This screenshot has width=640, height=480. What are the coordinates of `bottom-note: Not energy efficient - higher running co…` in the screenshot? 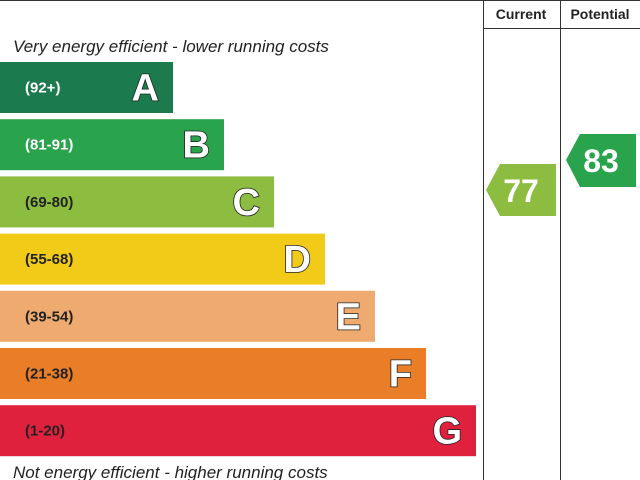 It's located at (170, 471).